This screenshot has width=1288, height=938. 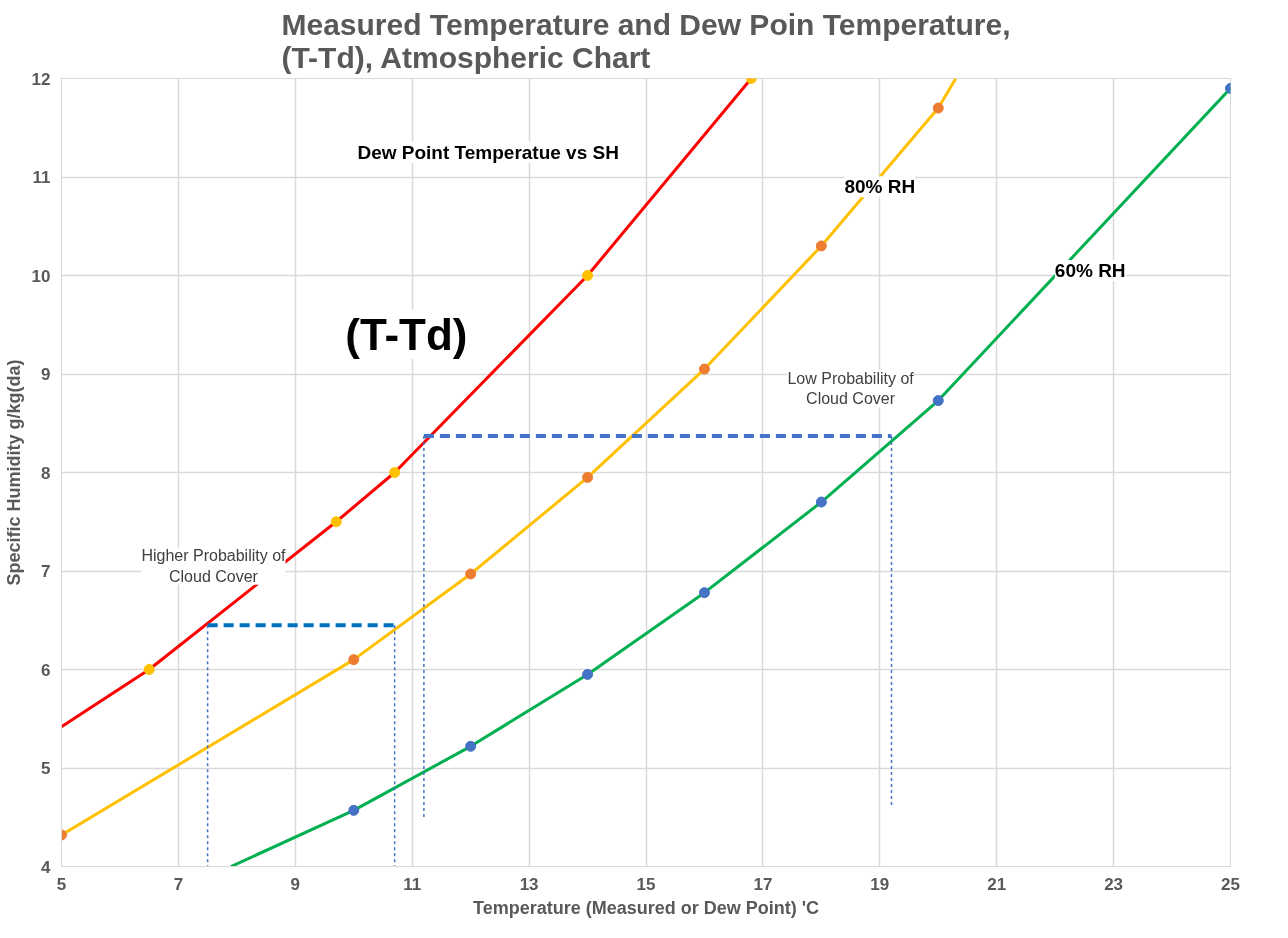 I want to click on y-tick-label: 5, so click(x=46, y=768).